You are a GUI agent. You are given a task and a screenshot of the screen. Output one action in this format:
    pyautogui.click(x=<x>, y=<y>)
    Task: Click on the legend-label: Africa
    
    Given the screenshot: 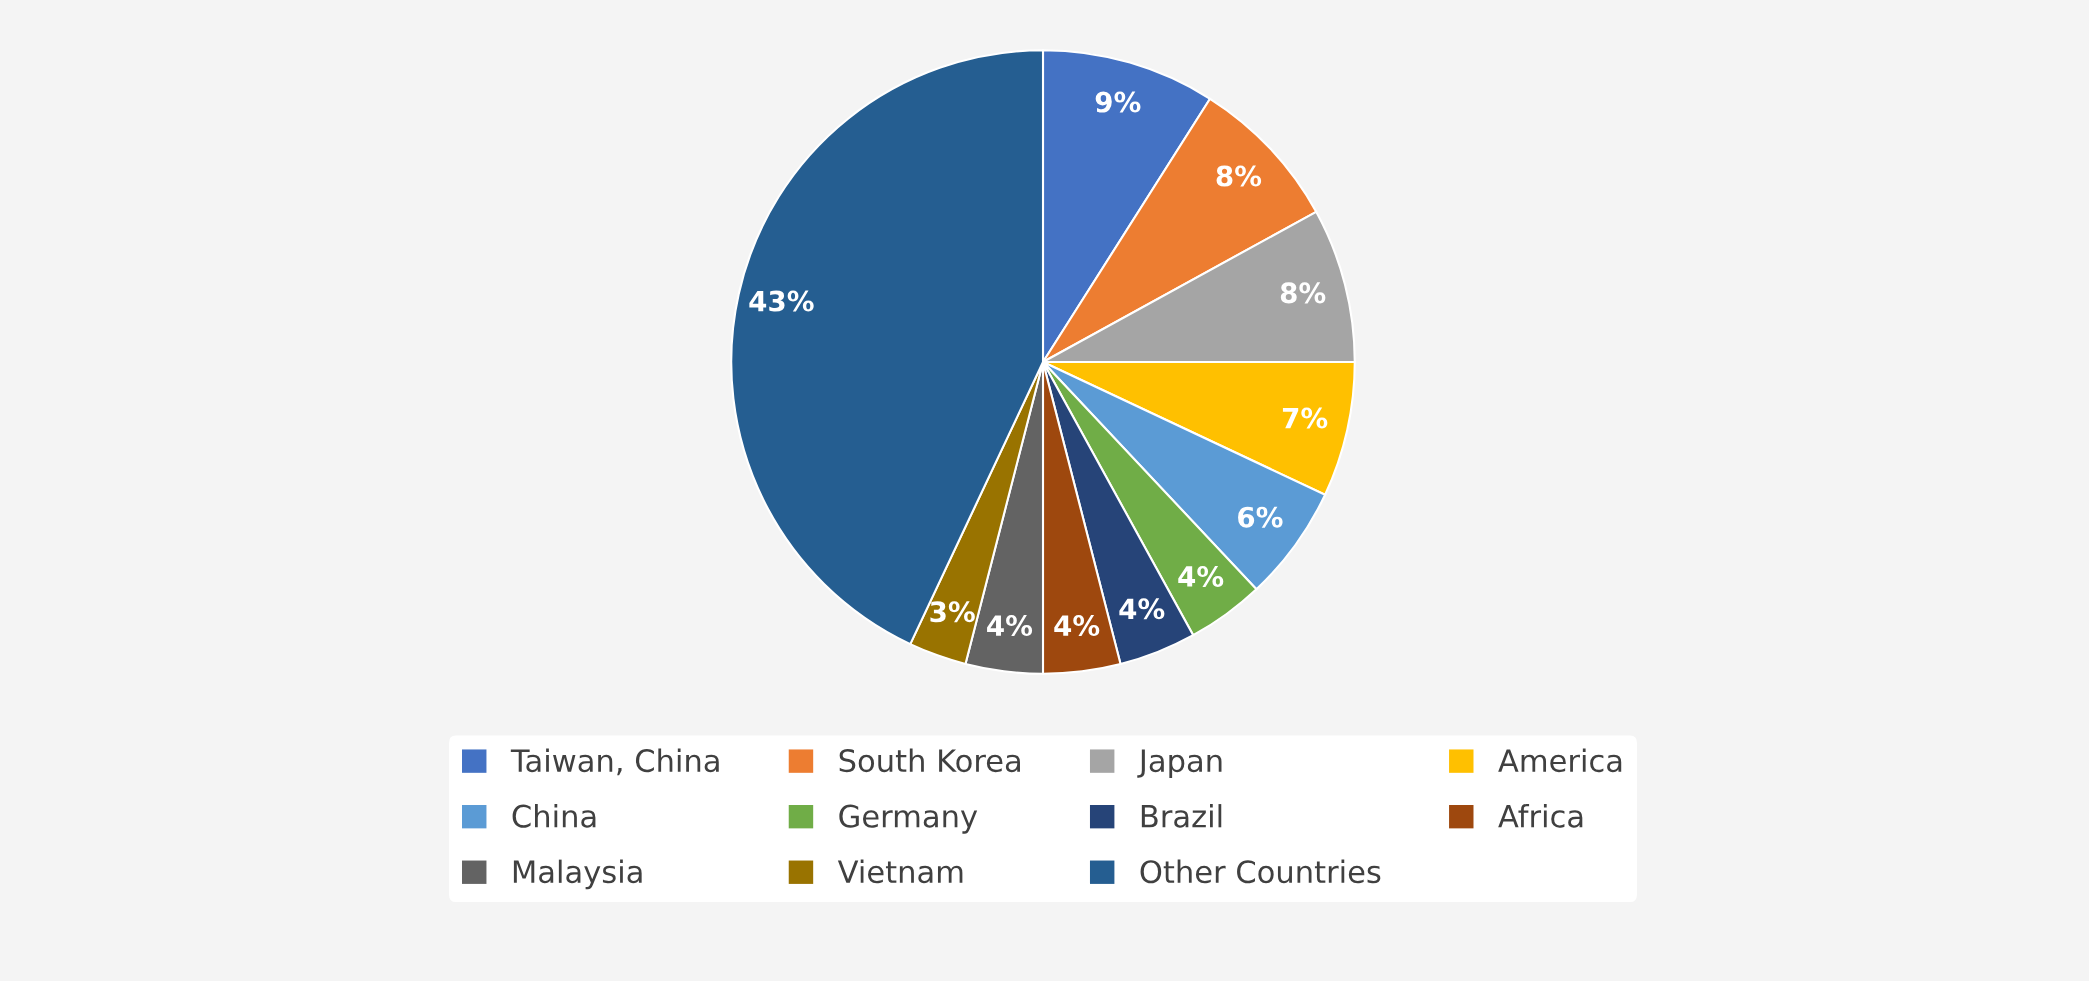 What is the action you would take?
    pyautogui.click(x=1540, y=816)
    